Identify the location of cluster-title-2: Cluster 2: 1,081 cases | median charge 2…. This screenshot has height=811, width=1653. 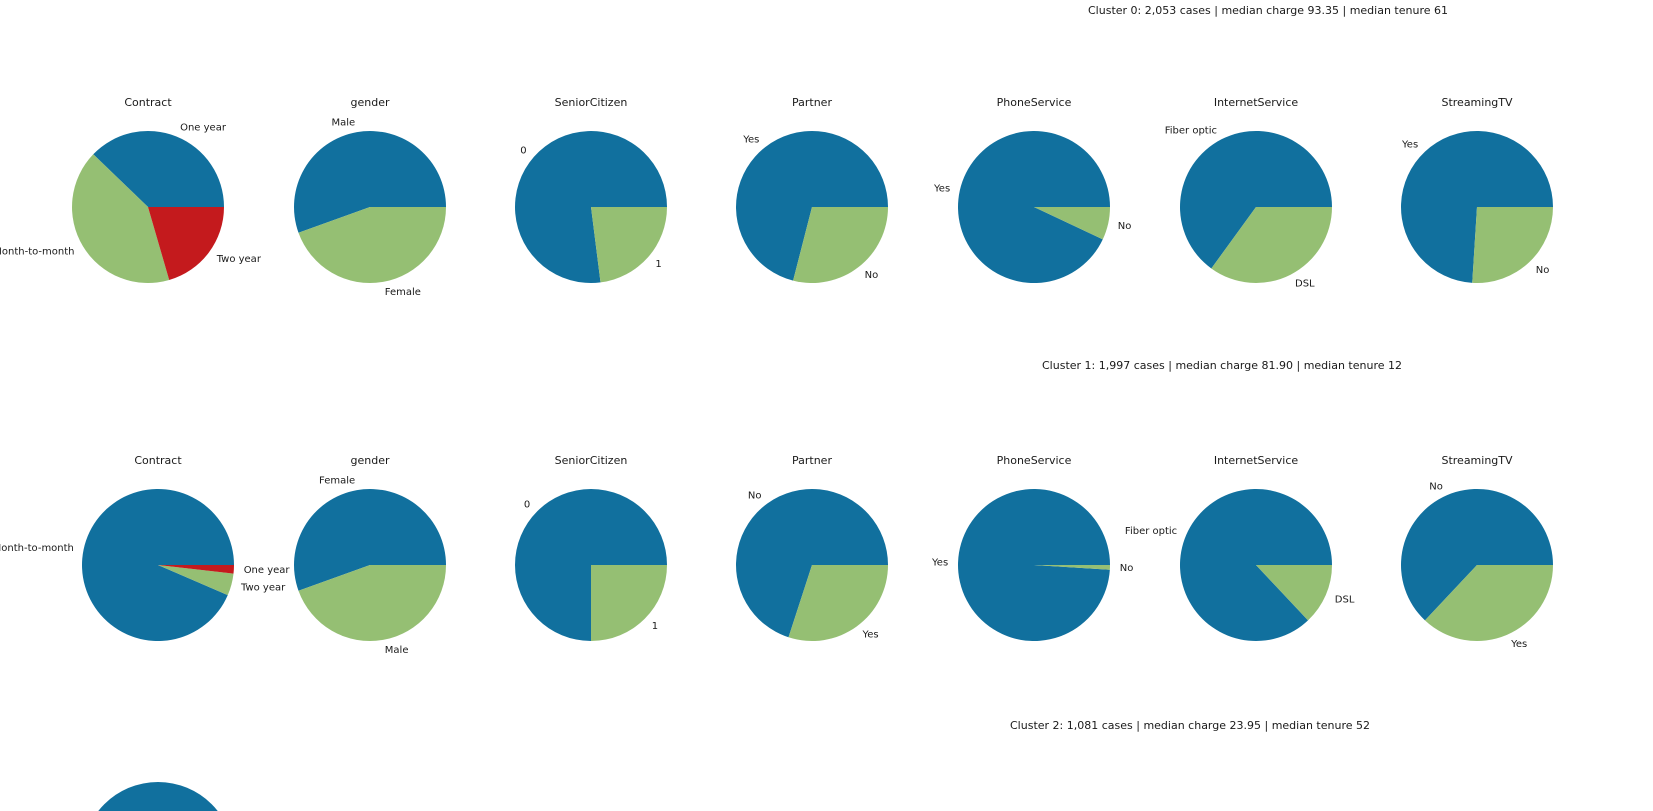
(1190, 725).